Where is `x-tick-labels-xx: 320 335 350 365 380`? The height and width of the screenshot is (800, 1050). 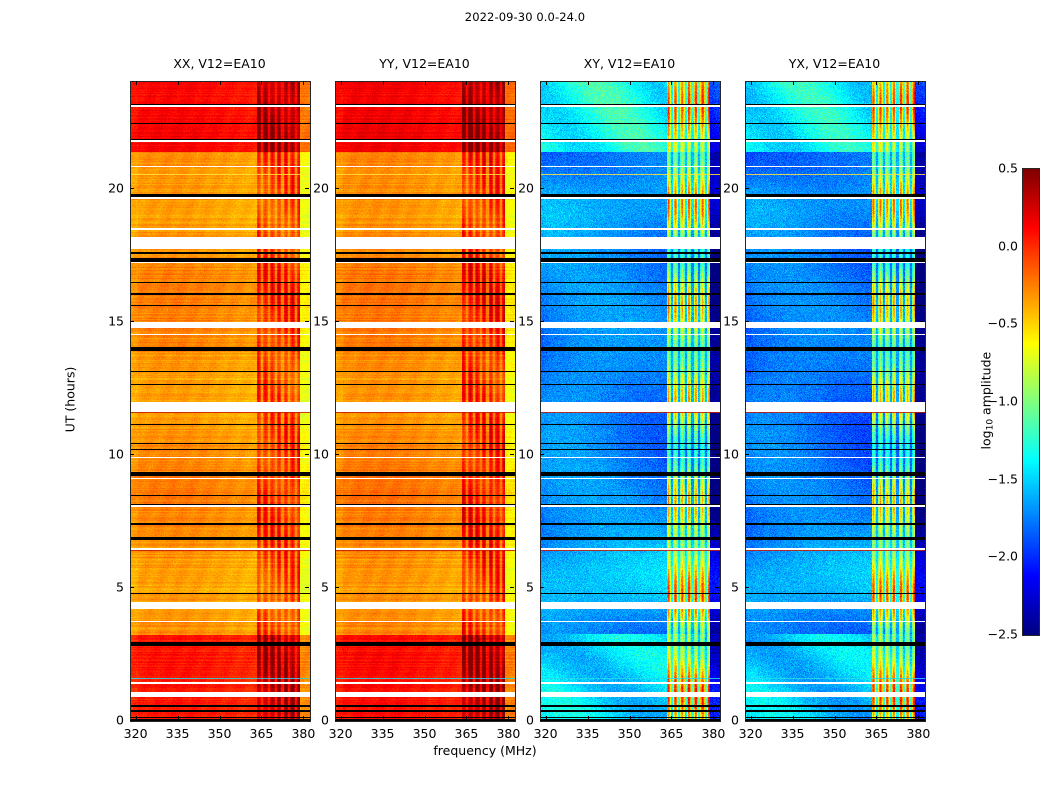
x-tick-labels-xx: 320 335 350 365 380 is located at coordinates (220, 735).